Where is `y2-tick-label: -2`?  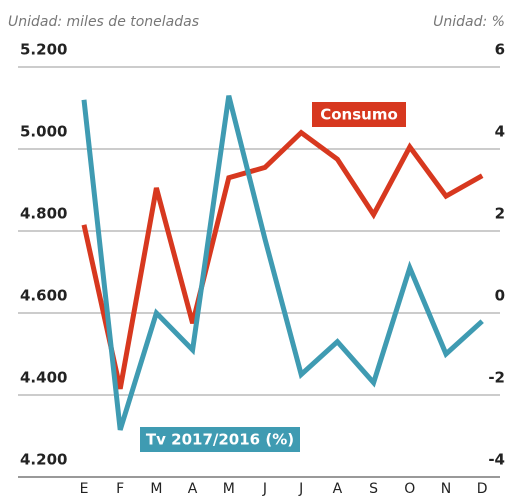 y2-tick-label: -2 is located at coordinates (496, 378).